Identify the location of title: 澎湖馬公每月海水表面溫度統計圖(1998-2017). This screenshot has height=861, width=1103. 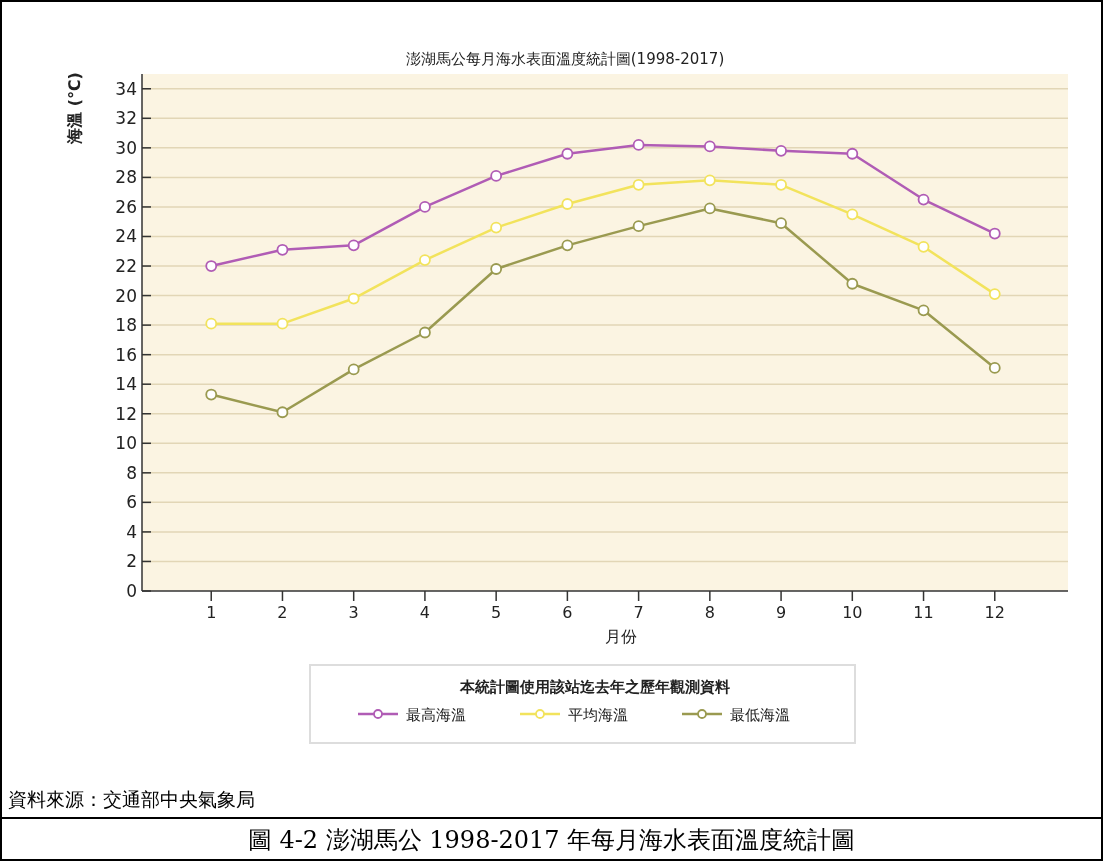
(565, 59).